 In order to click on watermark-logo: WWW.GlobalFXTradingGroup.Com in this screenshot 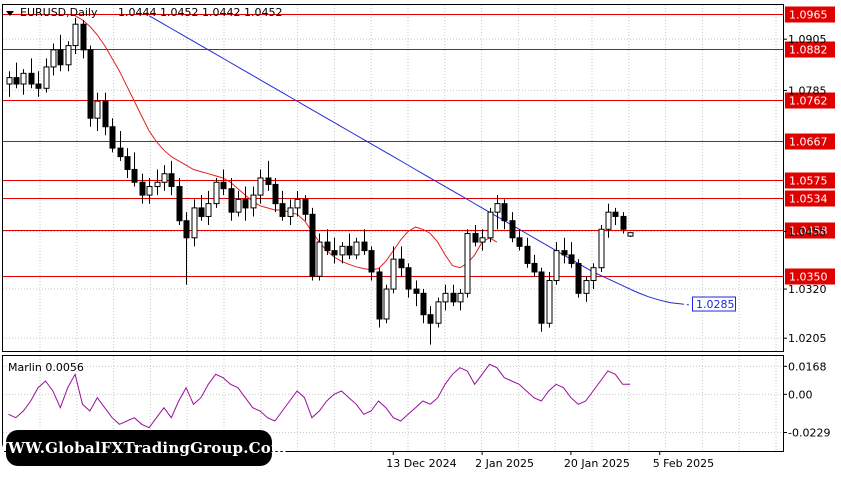, I will do `click(143, 448)`.